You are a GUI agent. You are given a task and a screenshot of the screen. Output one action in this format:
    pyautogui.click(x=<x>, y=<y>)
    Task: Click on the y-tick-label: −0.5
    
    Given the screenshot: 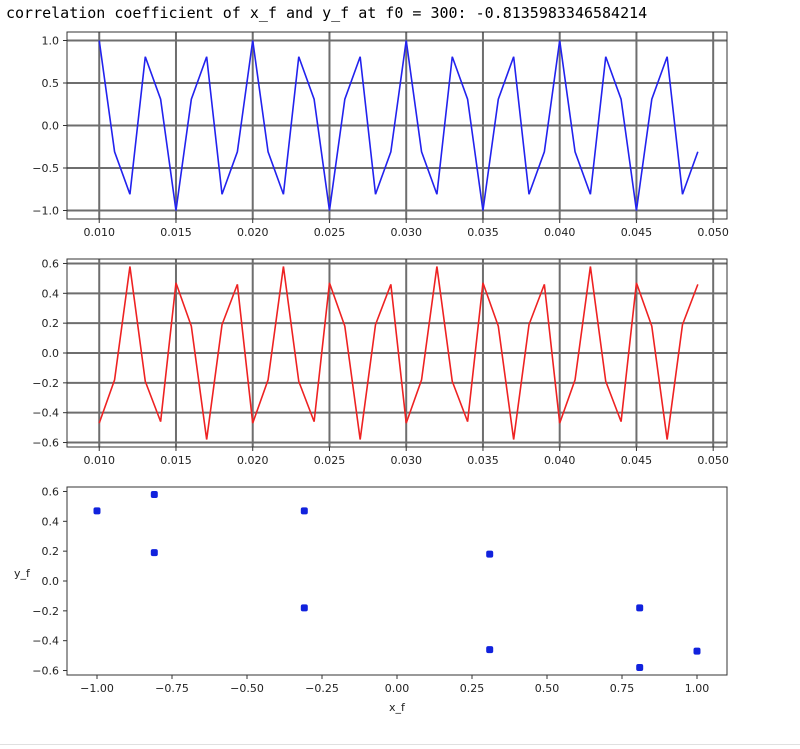 What is the action you would take?
    pyautogui.click(x=45, y=168)
    